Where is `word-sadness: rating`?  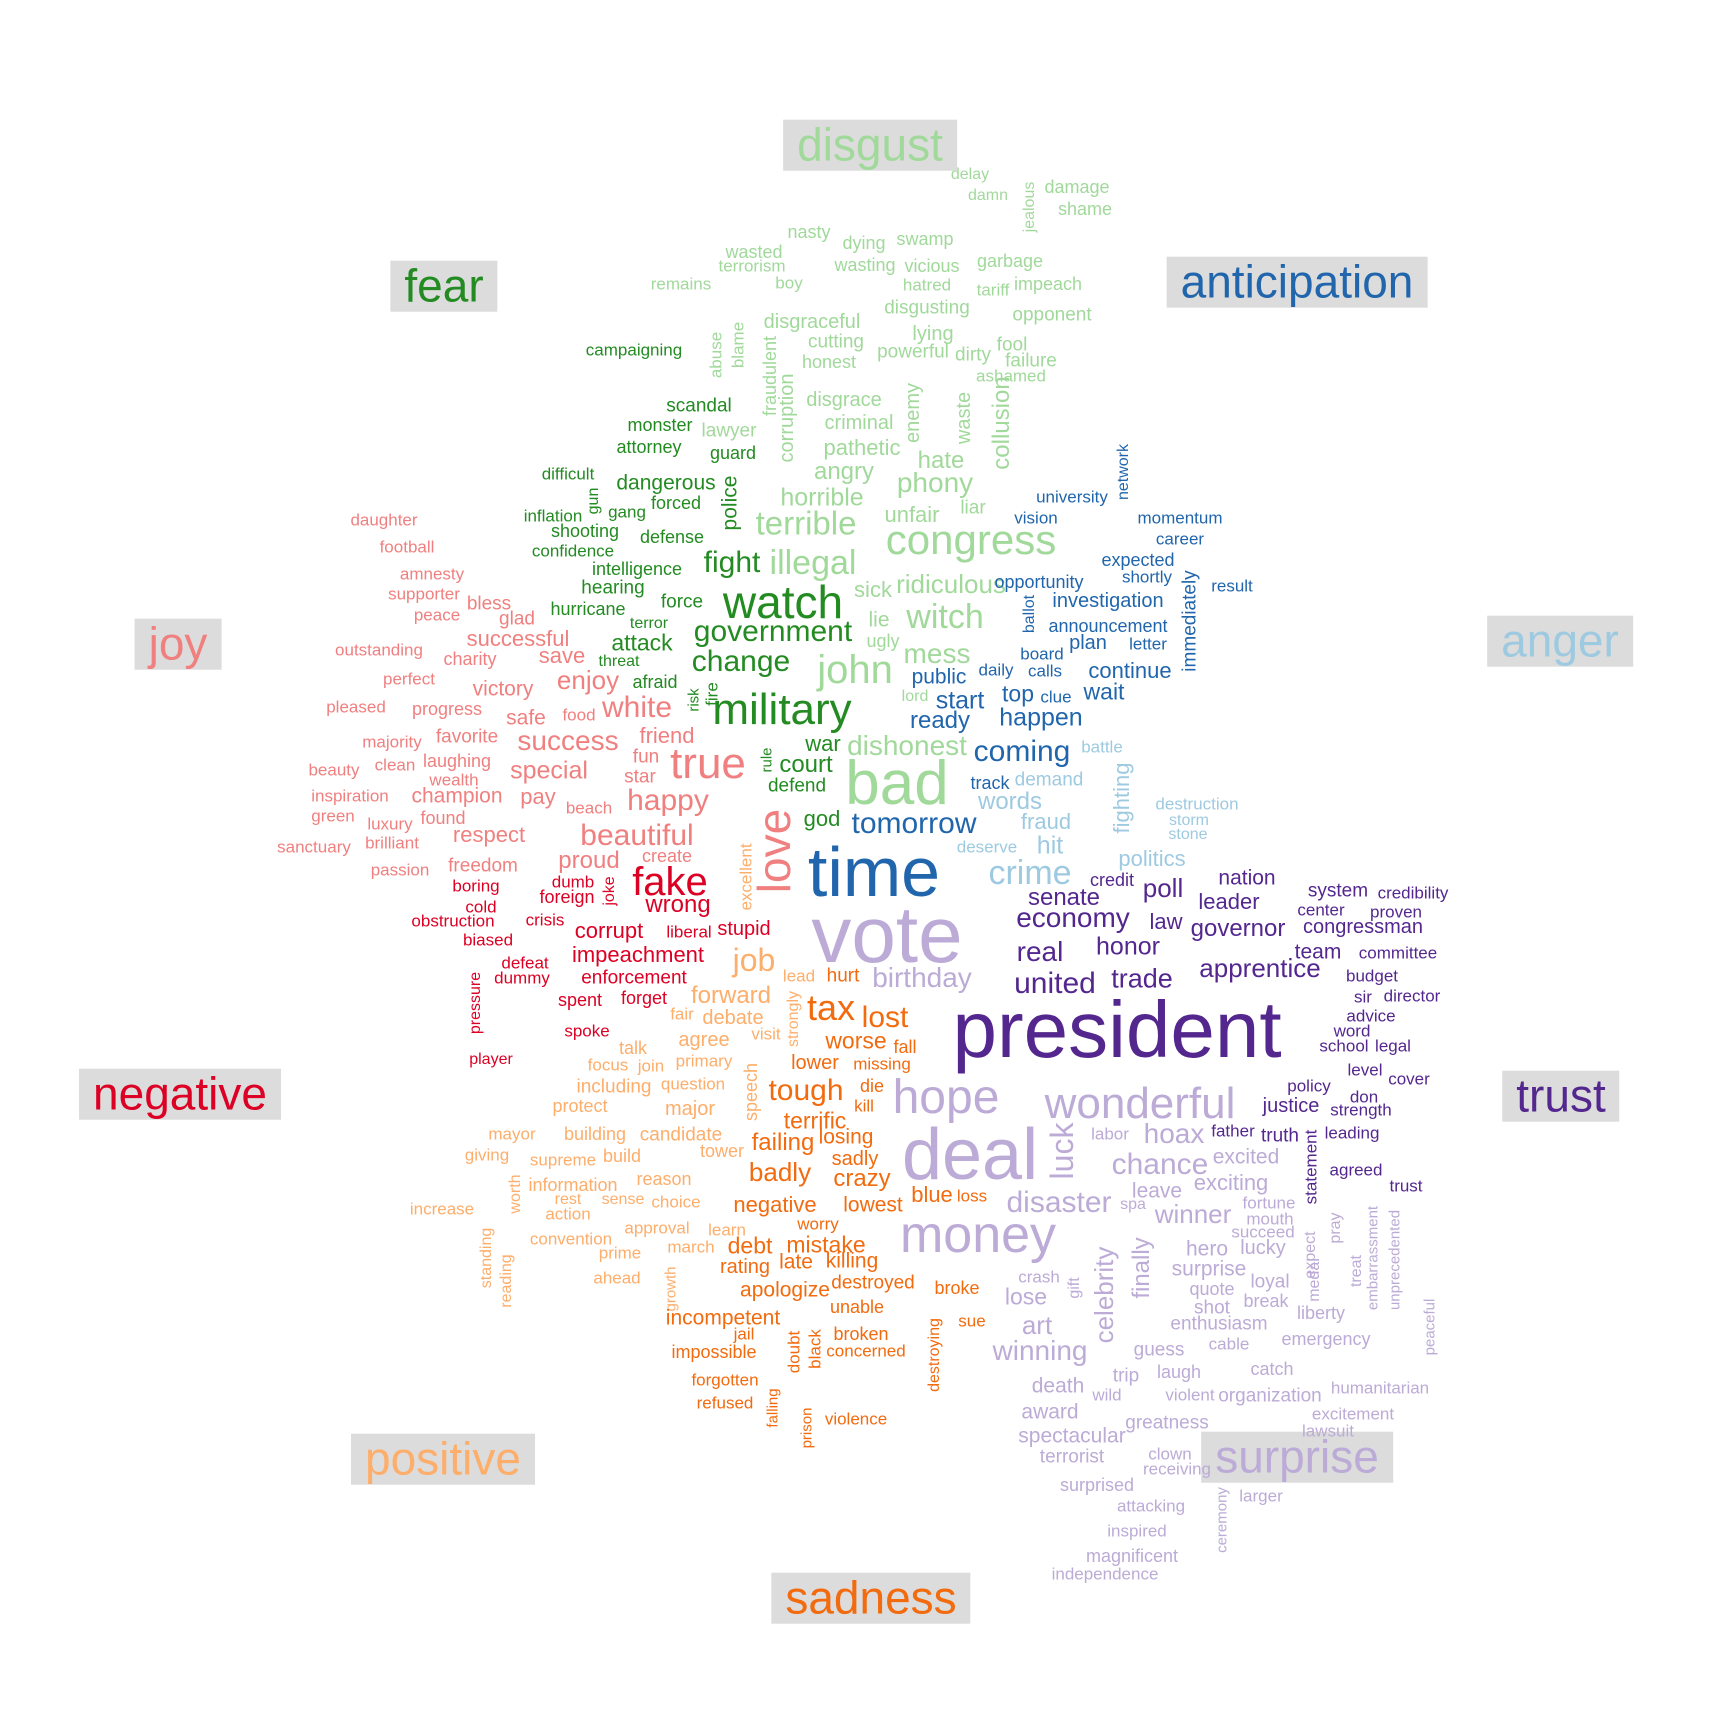 word-sadness: rating is located at coordinates (745, 1267).